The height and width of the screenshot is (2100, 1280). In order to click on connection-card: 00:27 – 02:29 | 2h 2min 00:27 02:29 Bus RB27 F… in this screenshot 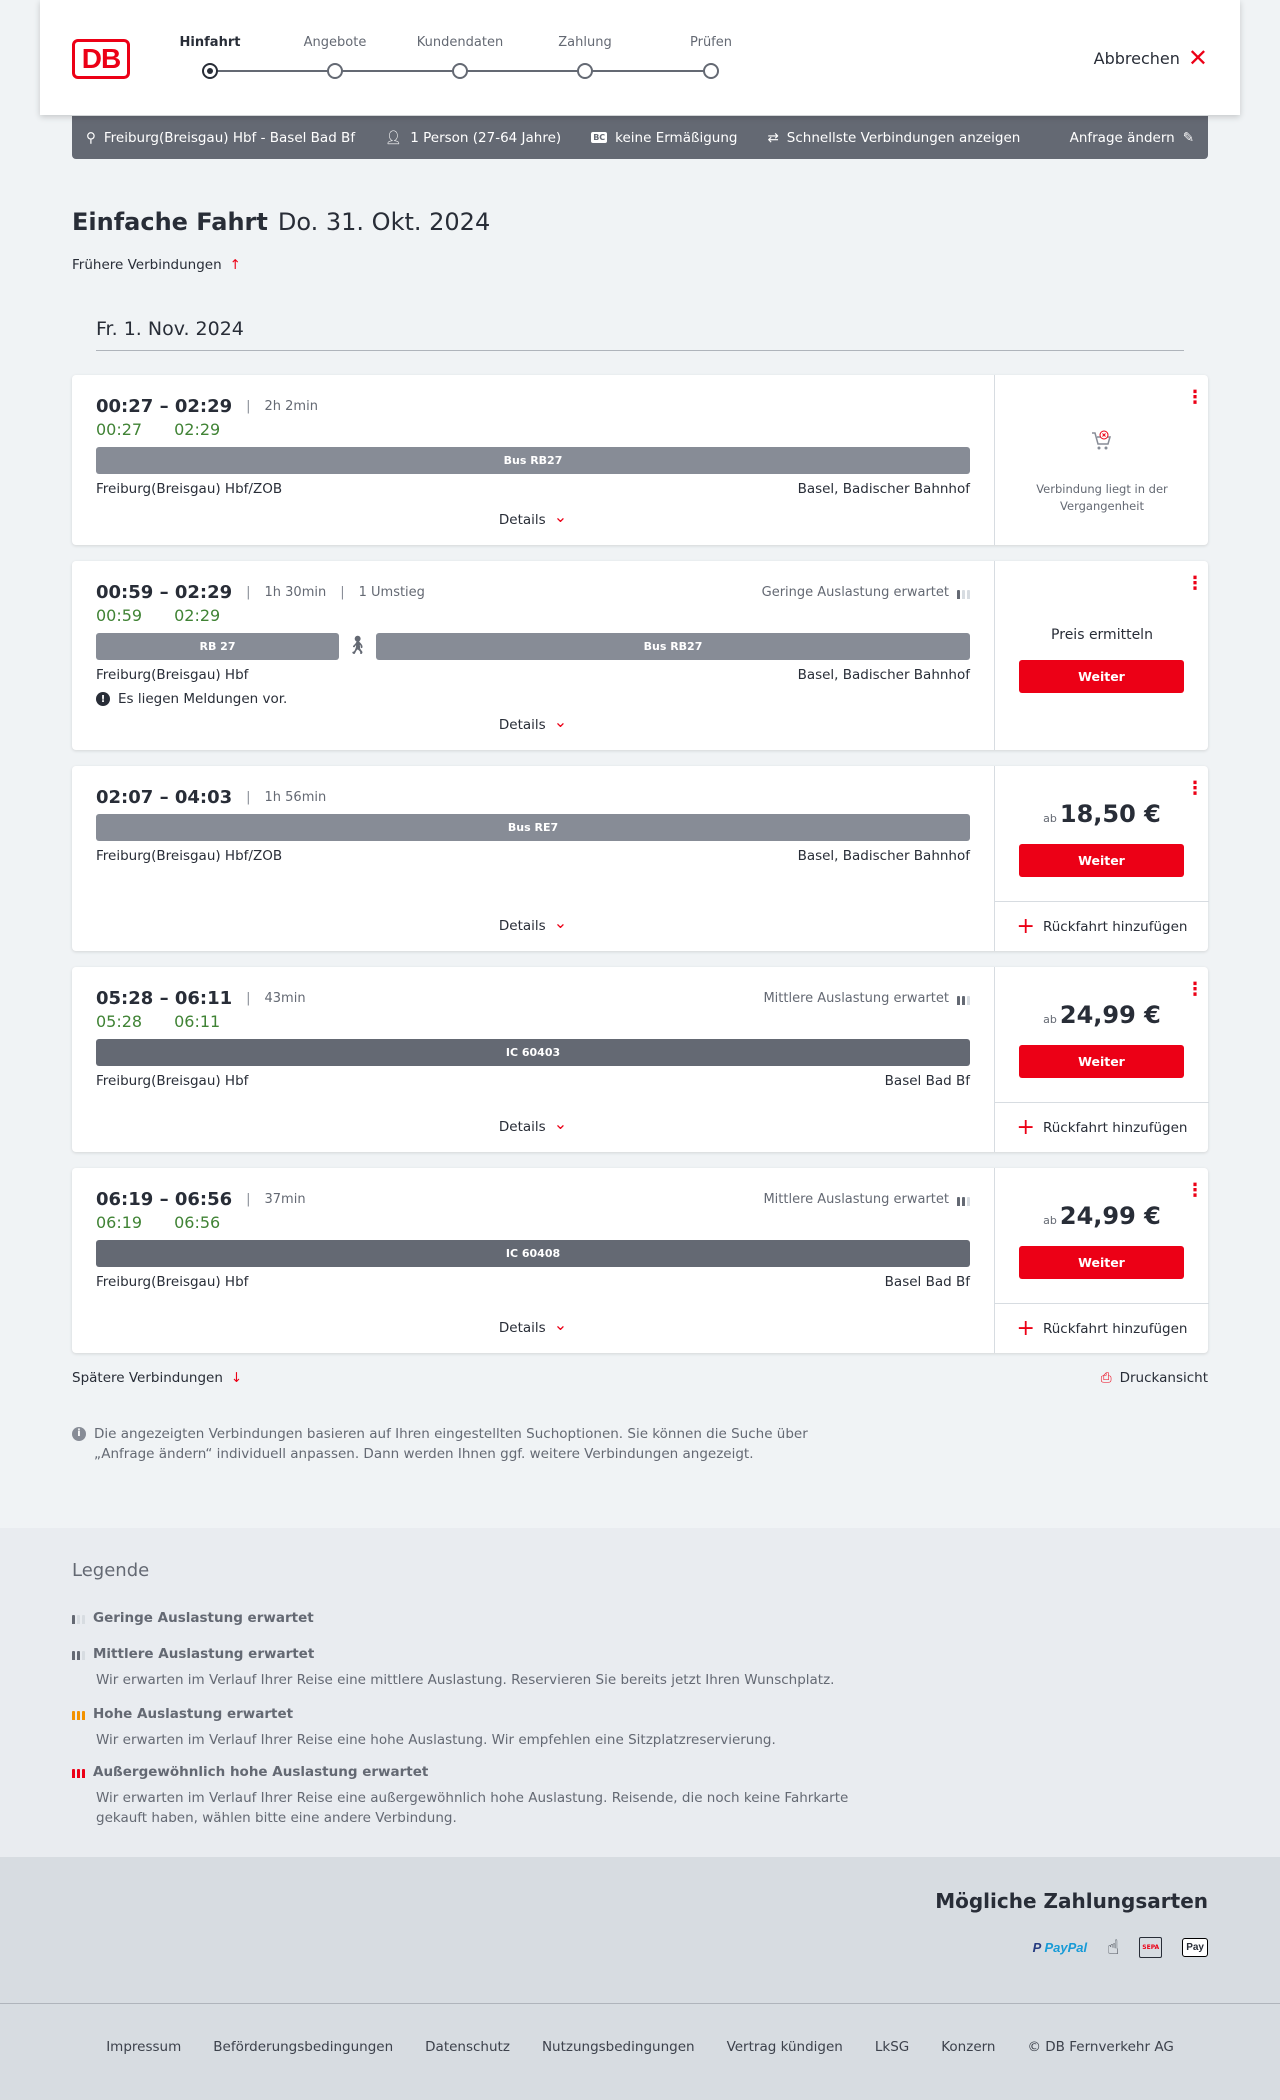, I will do `click(640, 460)`.